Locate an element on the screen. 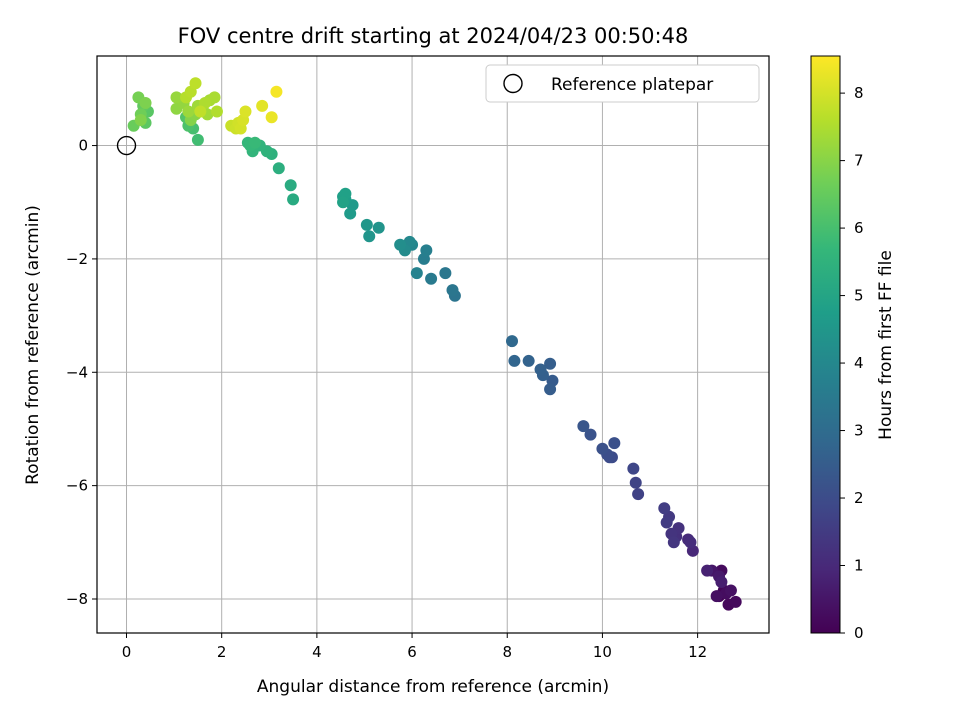 This screenshot has width=960, height=724. colorbar-label: Hours from first FF file is located at coordinates (886, 345).